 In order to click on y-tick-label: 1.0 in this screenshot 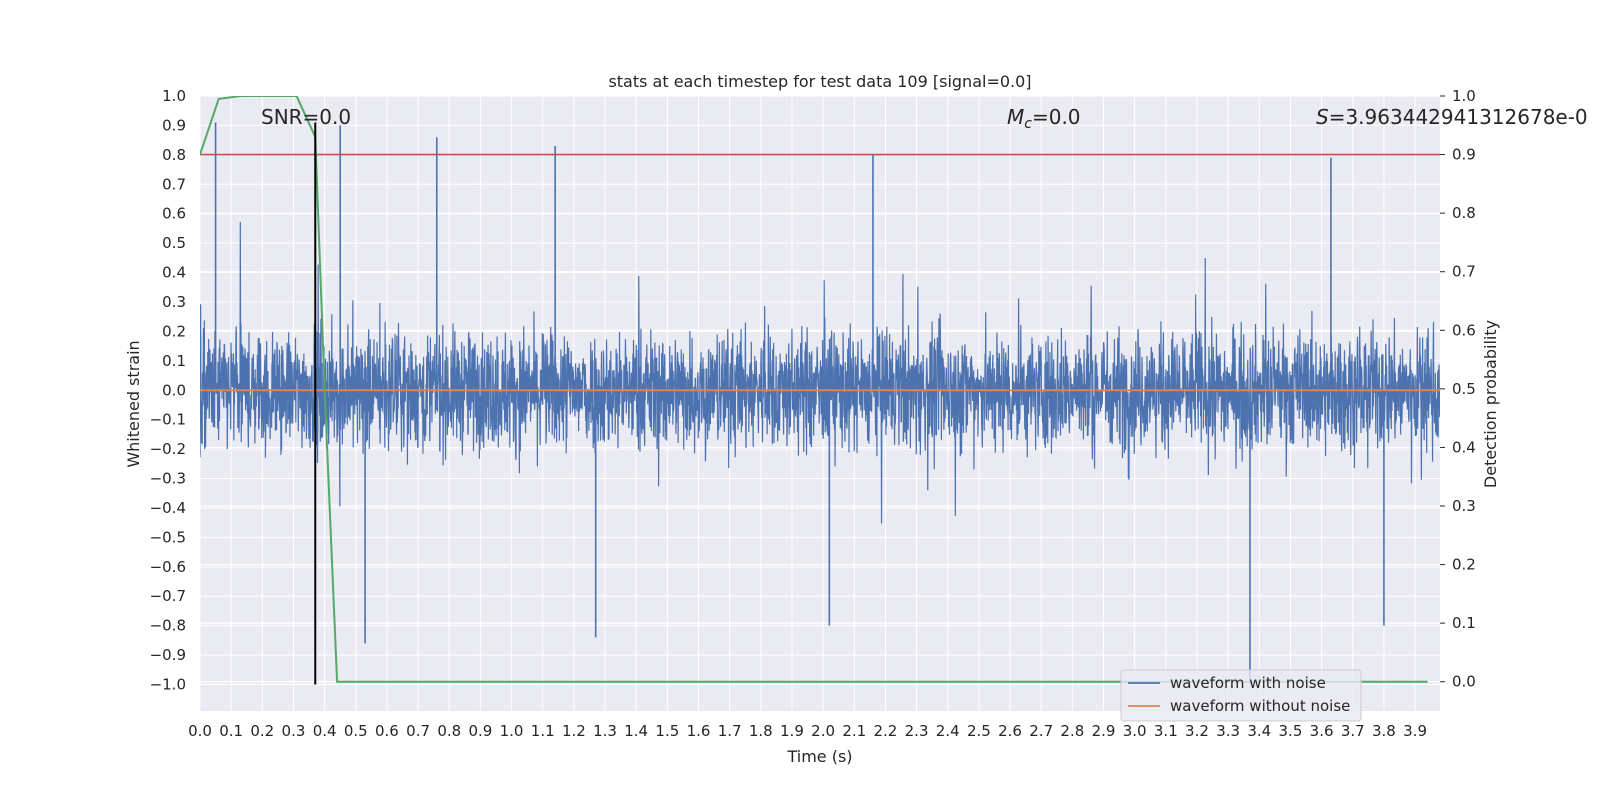, I will do `click(174, 96)`.